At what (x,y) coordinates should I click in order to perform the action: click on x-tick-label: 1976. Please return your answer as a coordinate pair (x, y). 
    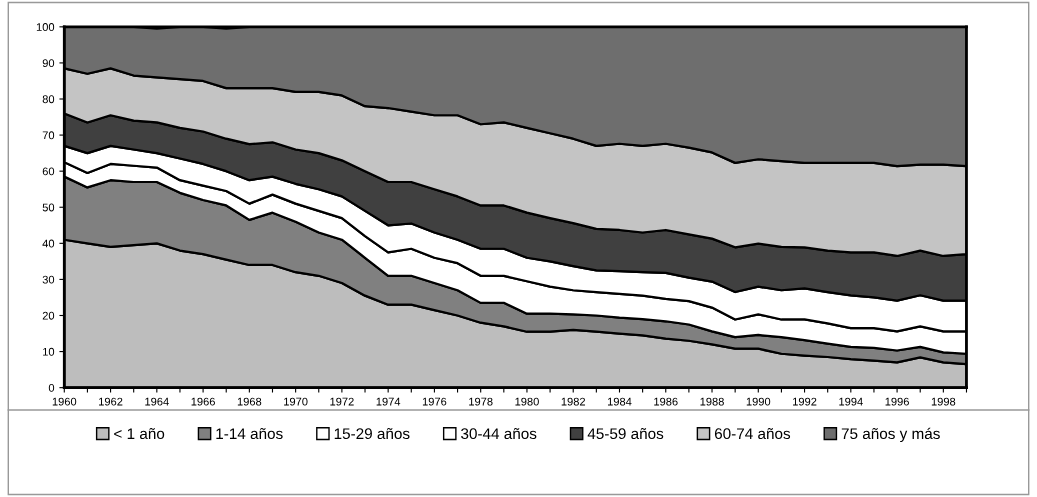
    Looking at the image, I should click on (434, 401).